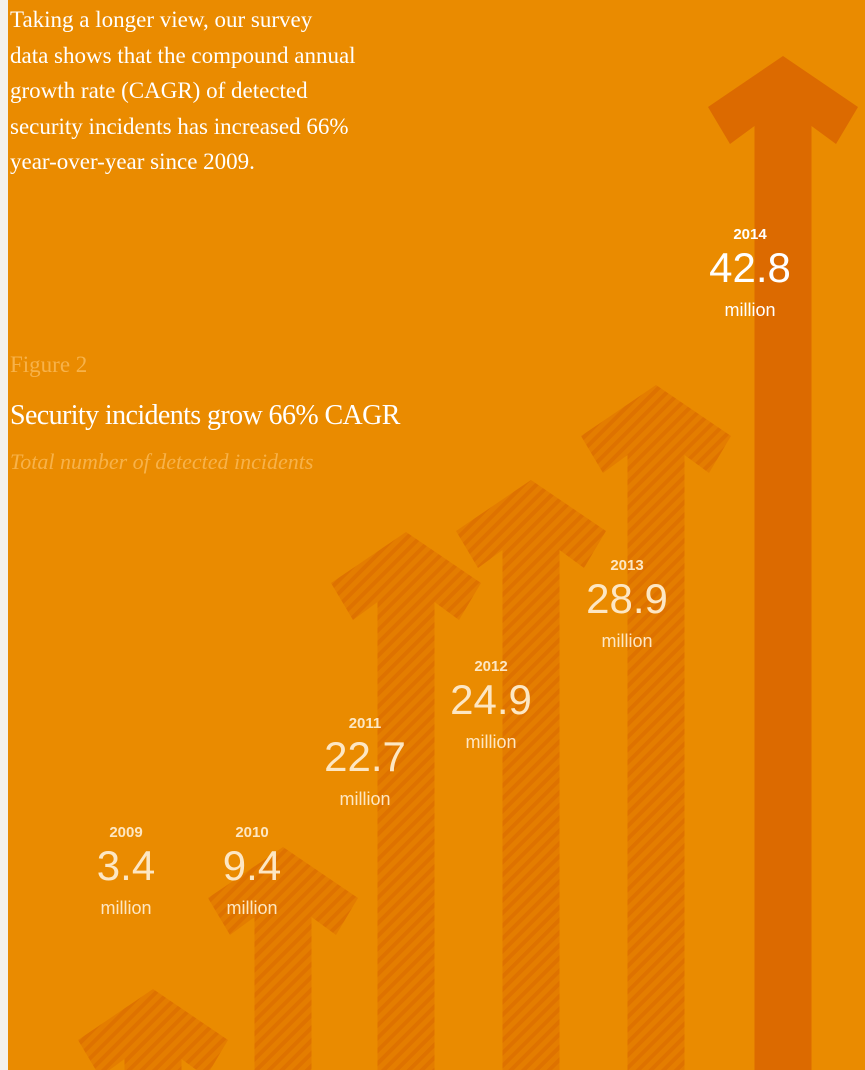 The image size is (865, 1070). I want to click on arrow-bar-2011, so click(406, 801).